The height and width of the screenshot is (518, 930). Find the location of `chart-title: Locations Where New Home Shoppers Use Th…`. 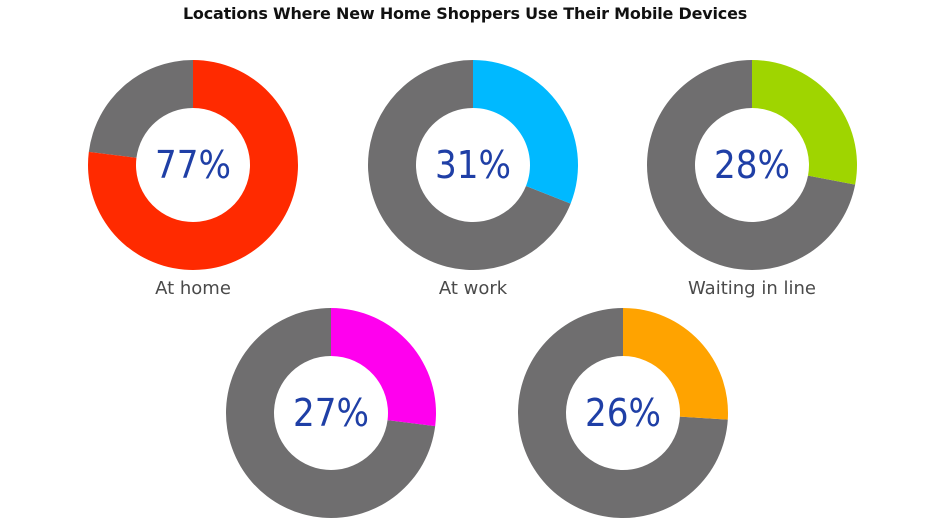

chart-title: Locations Where New Home Shoppers Use Th… is located at coordinates (465, 13).